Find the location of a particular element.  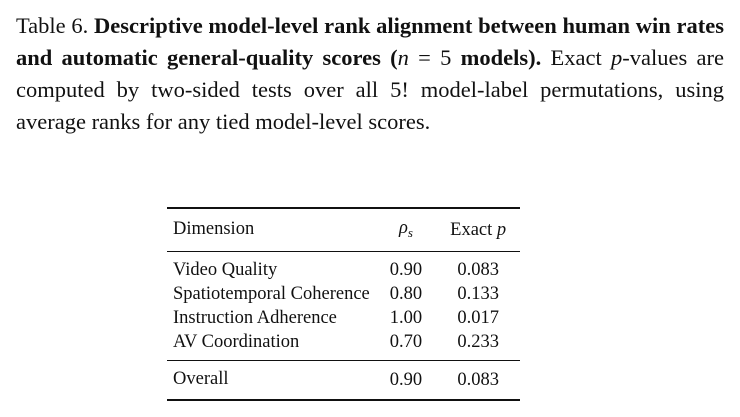

table-row: Video Quality 0.90 0.083 is located at coordinates (343, 267).